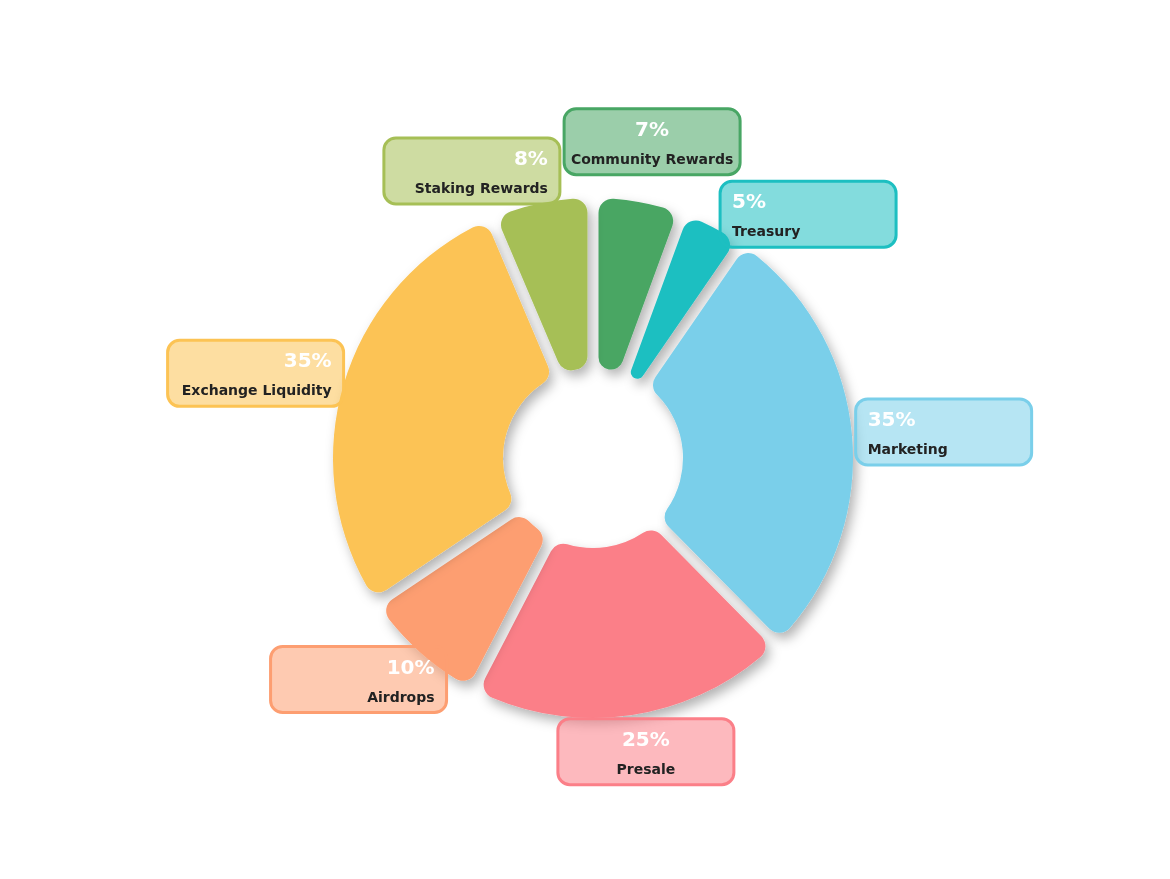 The width and height of the screenshot is (1170, 879). What do you see at coordinates (652, 158) in the screenshot?
I see `slice-label: Community Rewards` at bounding box center [652, 158].